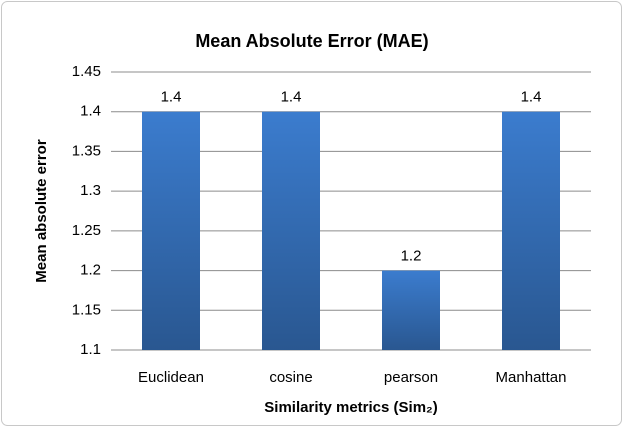 This screenshot has height=428, width=624. Describe the element at coordinates (90, 349) in the screenshot. I see `y-tick-label: 1.1` at that location.